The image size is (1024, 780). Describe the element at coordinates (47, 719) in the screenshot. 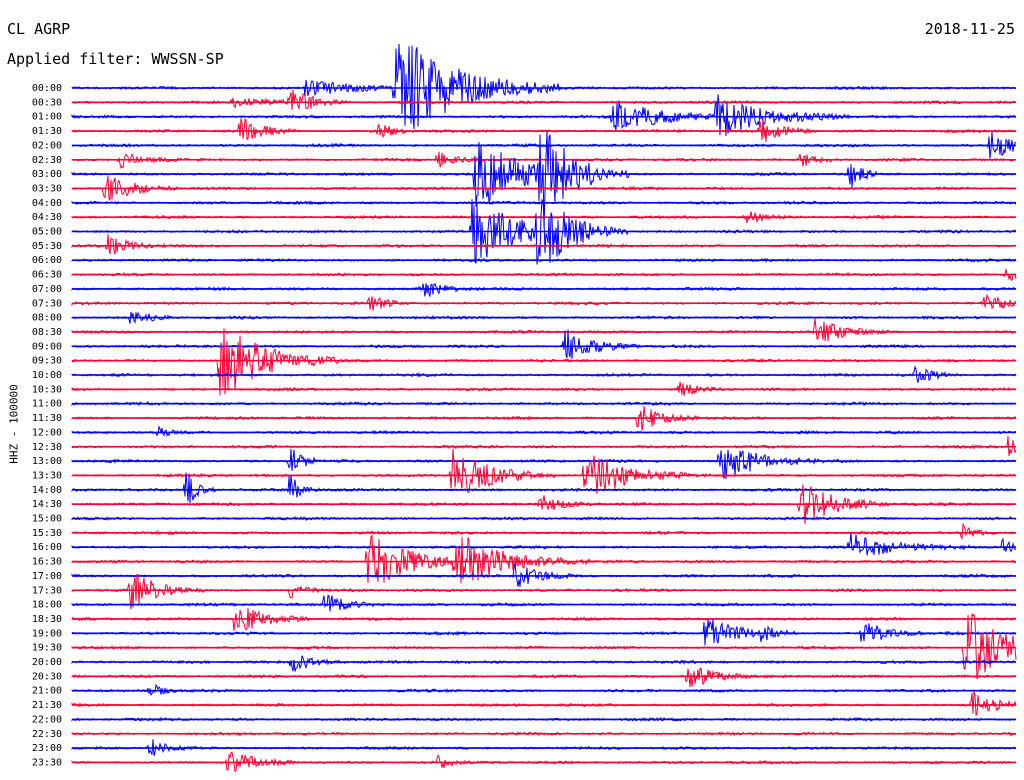

I see `time-tick-label: 22:00` at that location.